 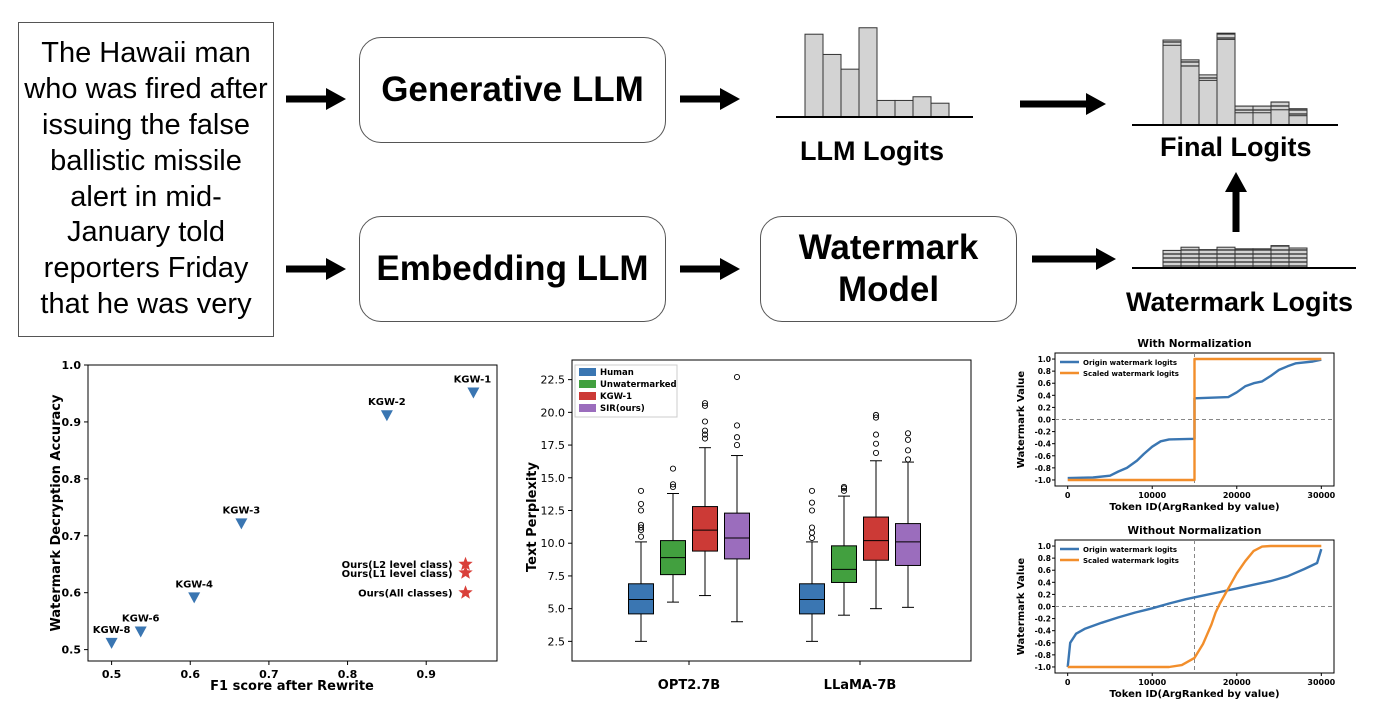 I want to click on y-axis-label: Watermark Value, so click(x=1021, y=420).